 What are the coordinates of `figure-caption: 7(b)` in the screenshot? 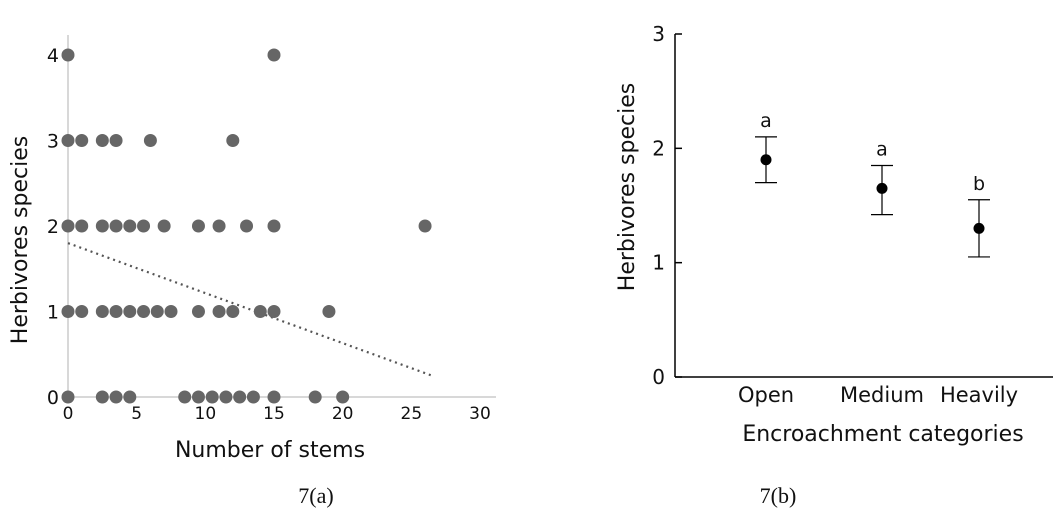 It's located at (778, 495).